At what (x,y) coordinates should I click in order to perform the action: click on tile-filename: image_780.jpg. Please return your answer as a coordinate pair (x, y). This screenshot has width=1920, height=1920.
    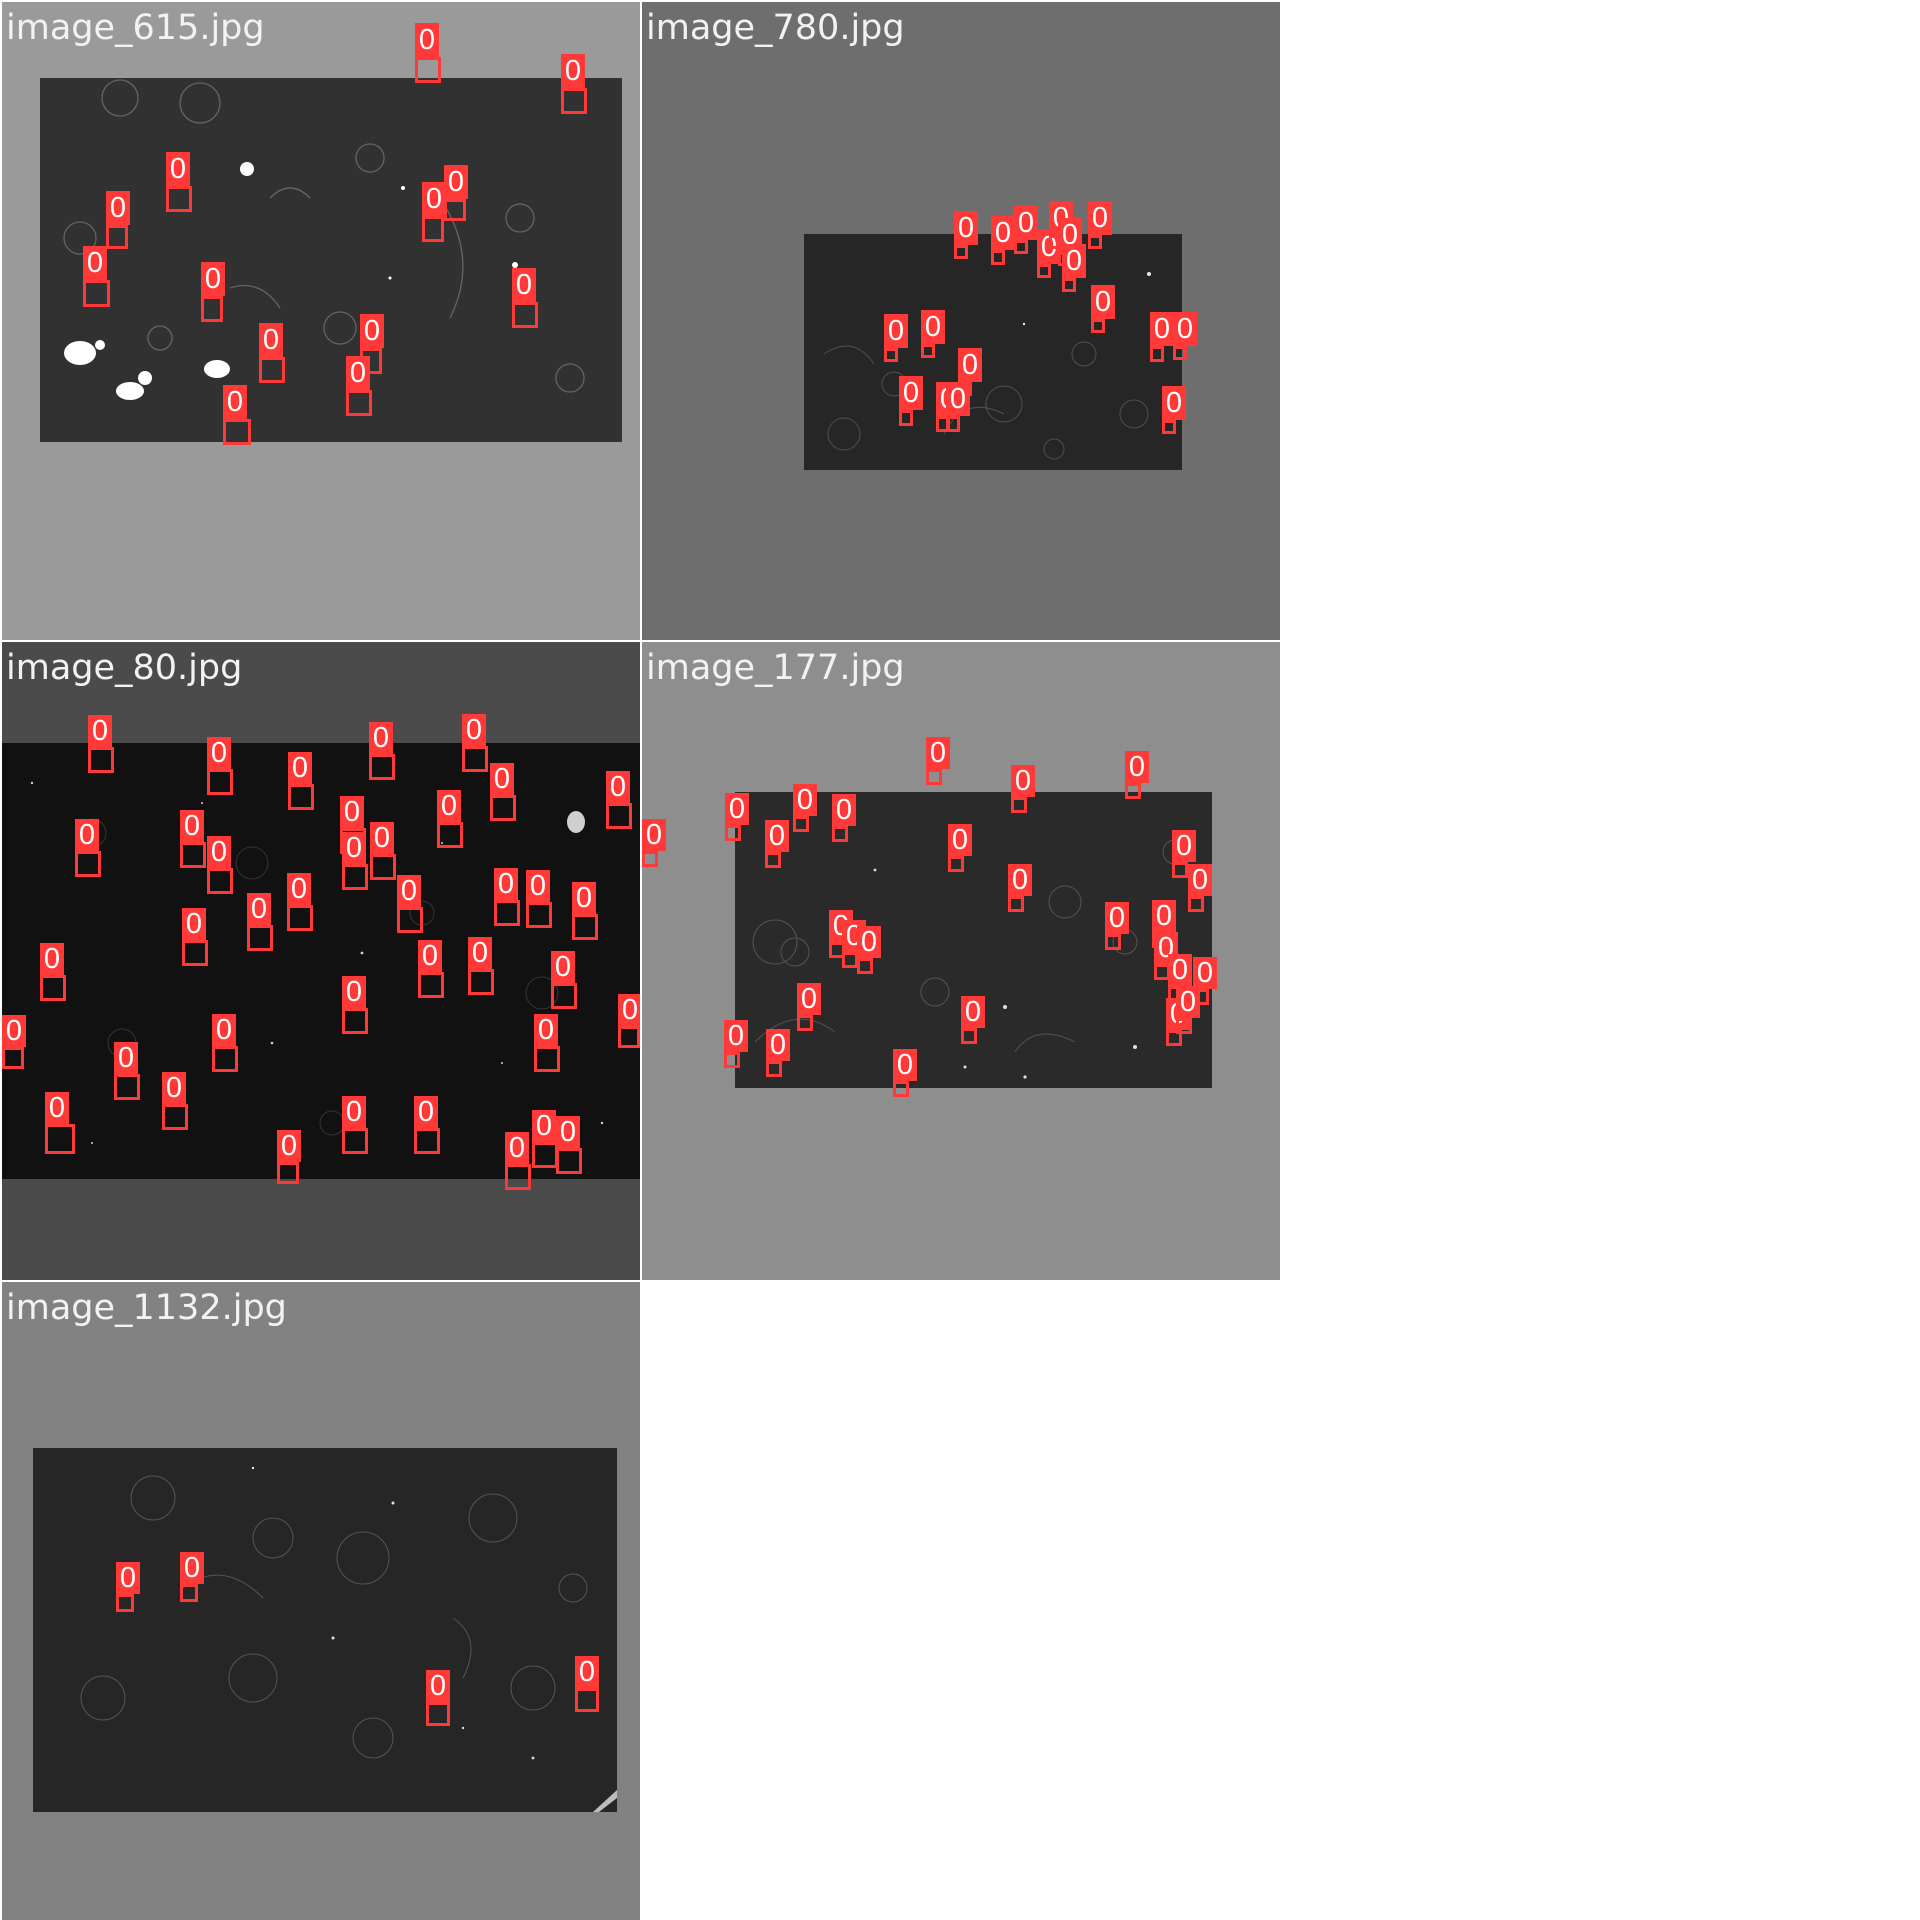
    Looking at the image, I should click on (775, 28).